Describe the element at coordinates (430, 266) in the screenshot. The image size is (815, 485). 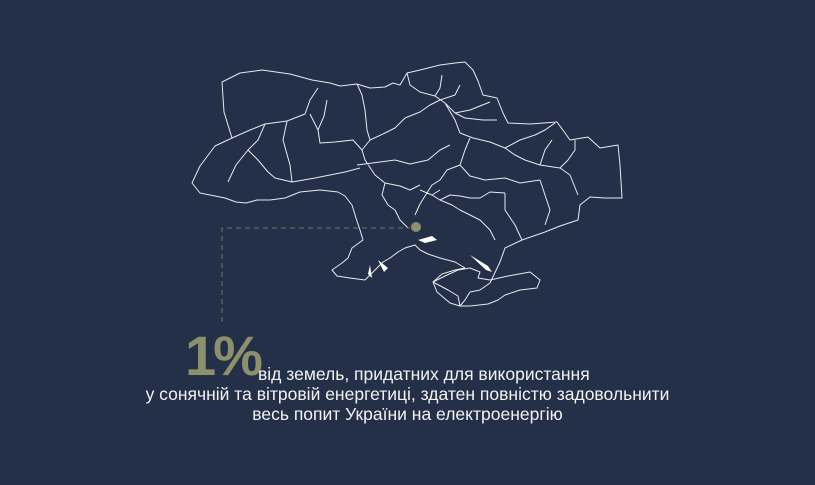
I see `azov-coast` at that location.